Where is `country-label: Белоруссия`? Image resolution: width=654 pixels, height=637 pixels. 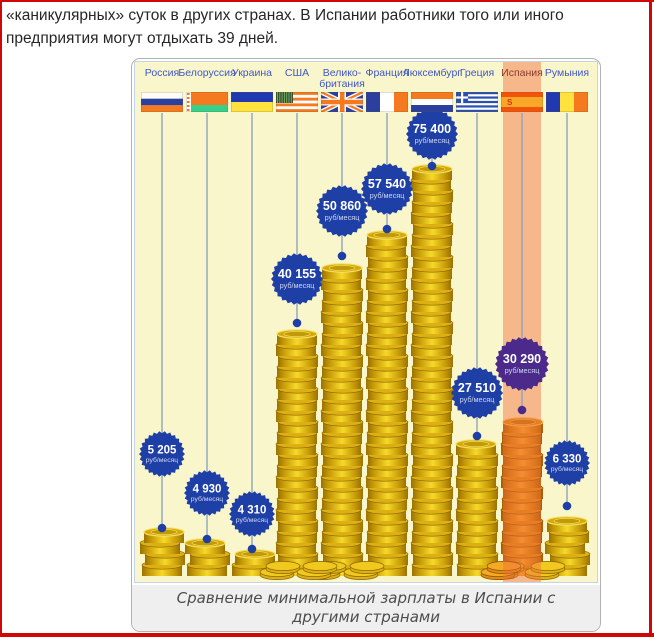 country-label: Белоруссия is located at coordinates (207, 73).